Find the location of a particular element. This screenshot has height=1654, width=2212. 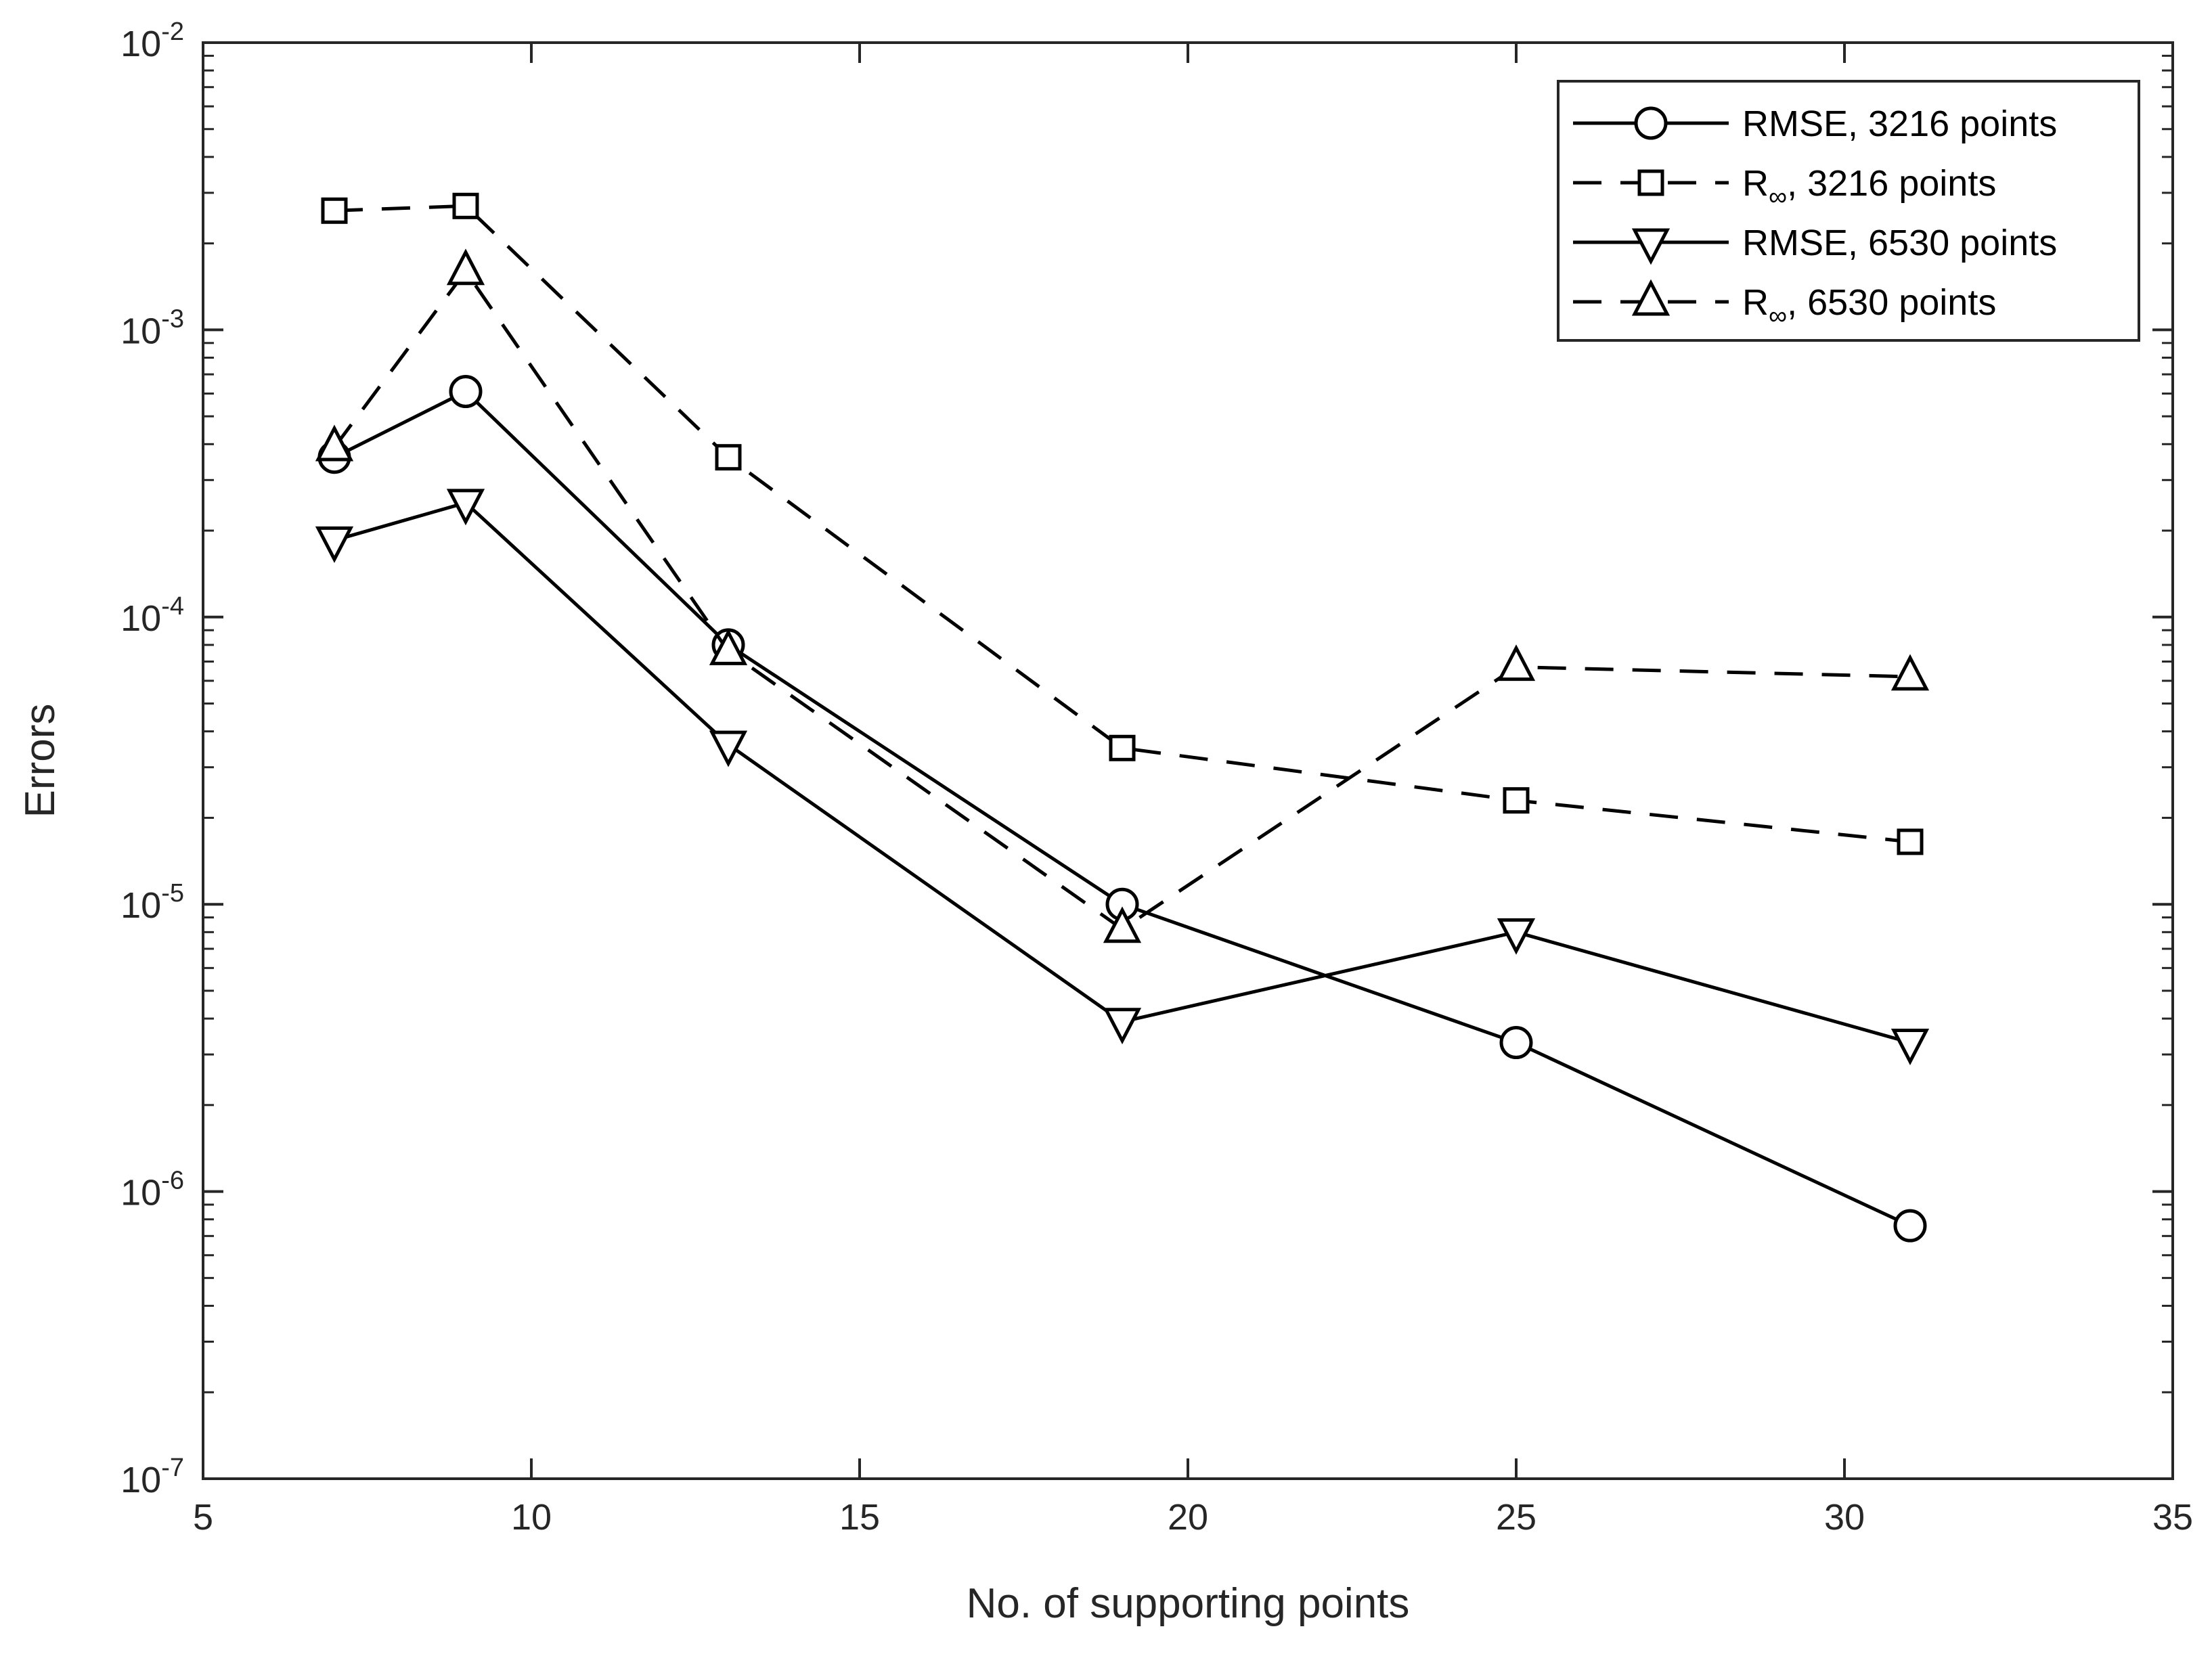

legend-item: R∞, 3216 points is located at coordinates (1784, 187).